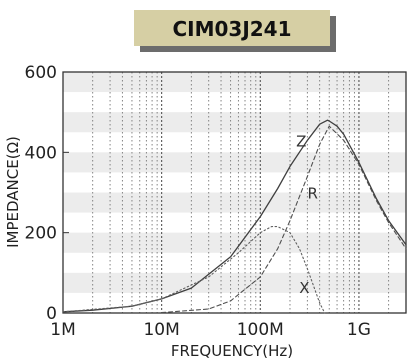  What do you see at coordinates (210, 330) in the screenshot?
I see `x-axis-ticks: 1M 10M 100M 1G` at bounding box center [210, 330].